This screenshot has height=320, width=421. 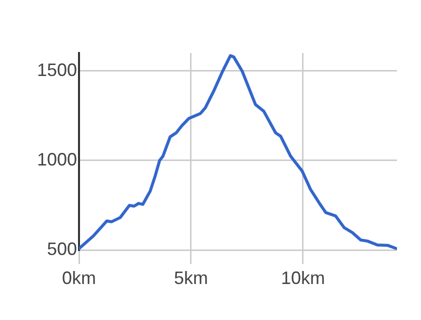 What do you see at coordinates (56, 70) in the screenshot?
I see `y-tick-label: 1500` at bounding box center [56, 70].